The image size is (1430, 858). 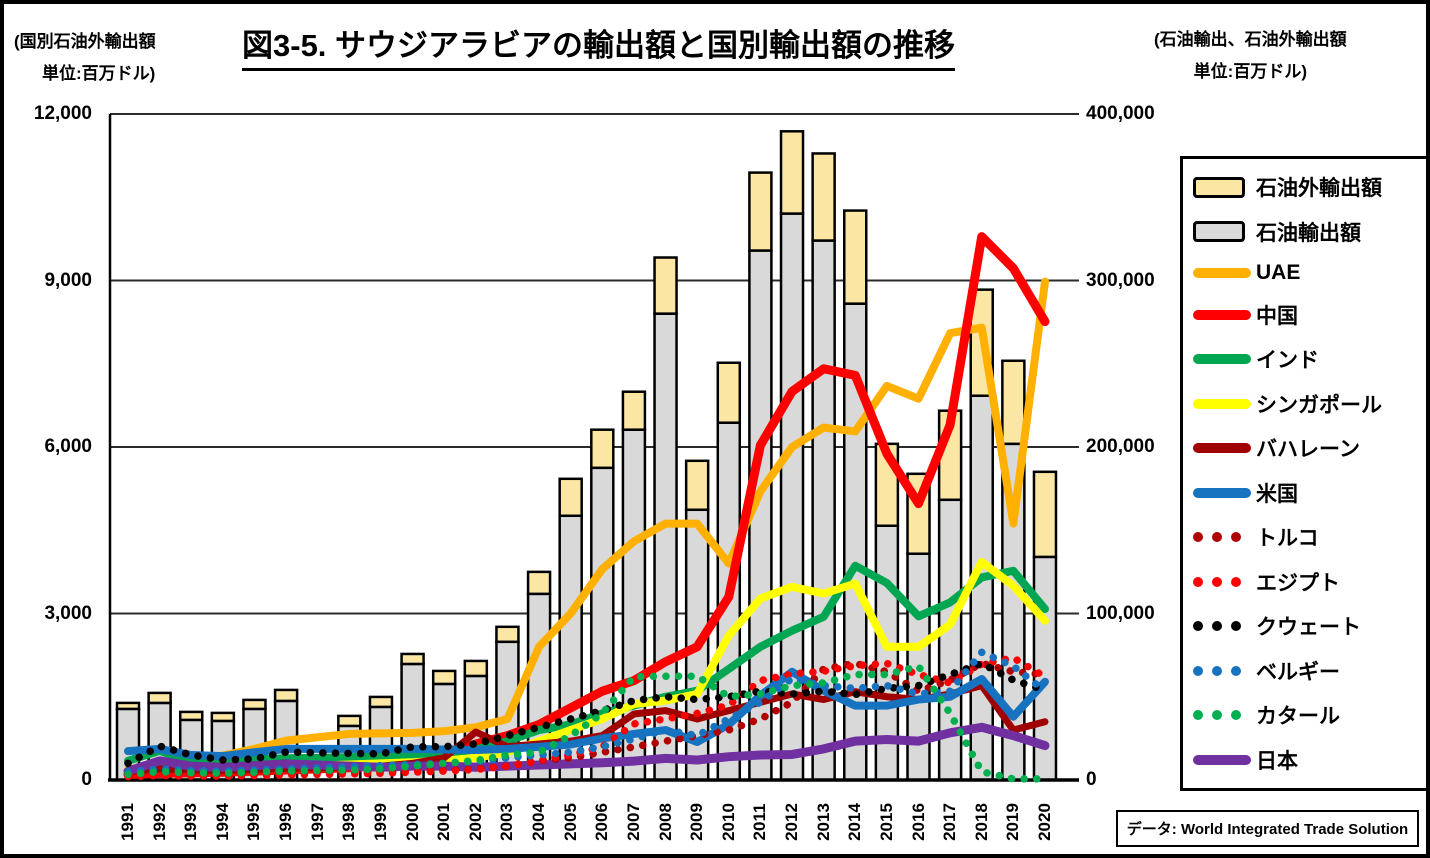 What do you see at coordinates (1307, 315) in the screenshot?
I see `legend-item-china: 中国` at bounding box center [1307, 315].